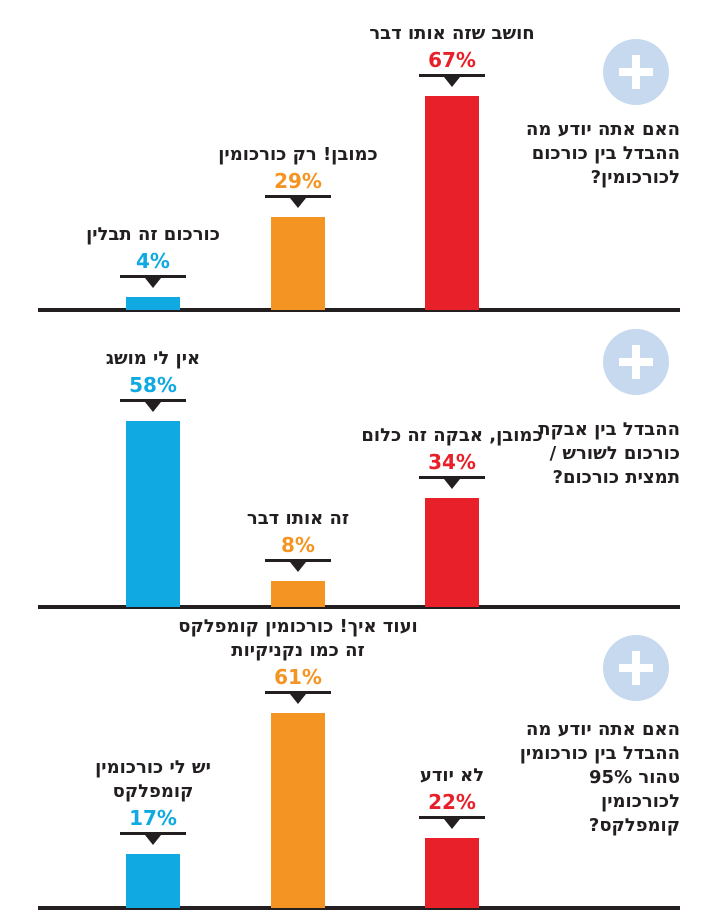  I want to click on category-label: לא יודע, so click(452, 775).